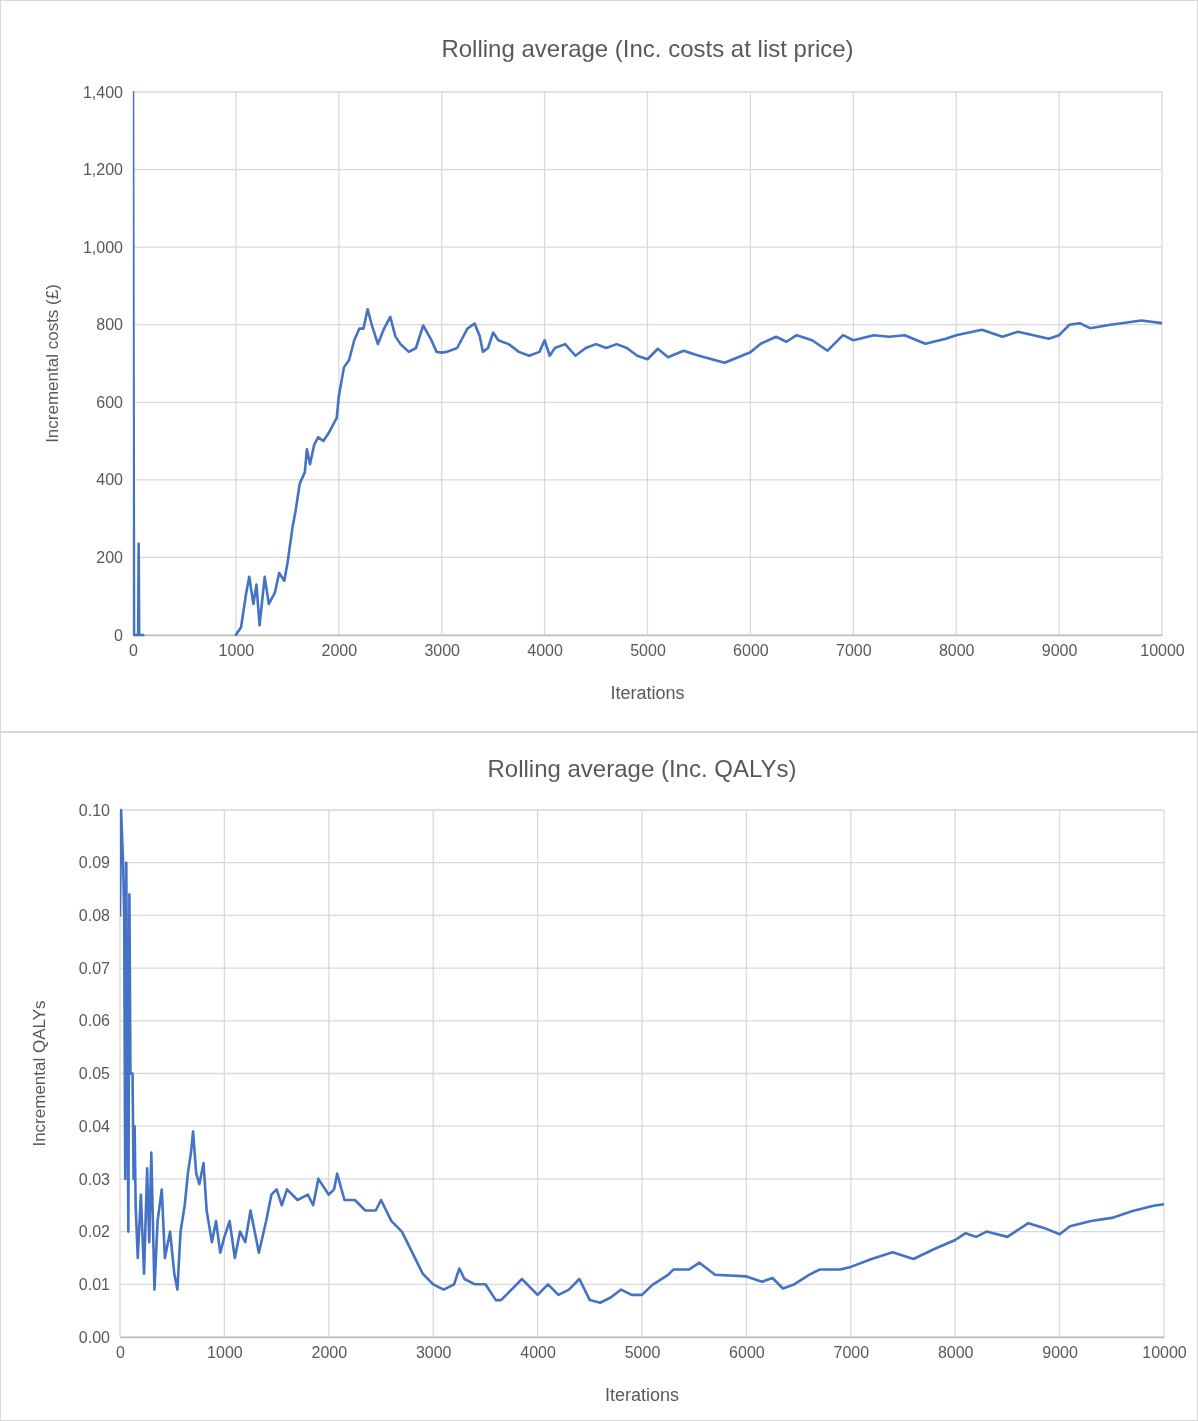  Describe the element at coordinates (94, 1284) in the screenshot. I see `y-tick-label: 0.01` at that location.